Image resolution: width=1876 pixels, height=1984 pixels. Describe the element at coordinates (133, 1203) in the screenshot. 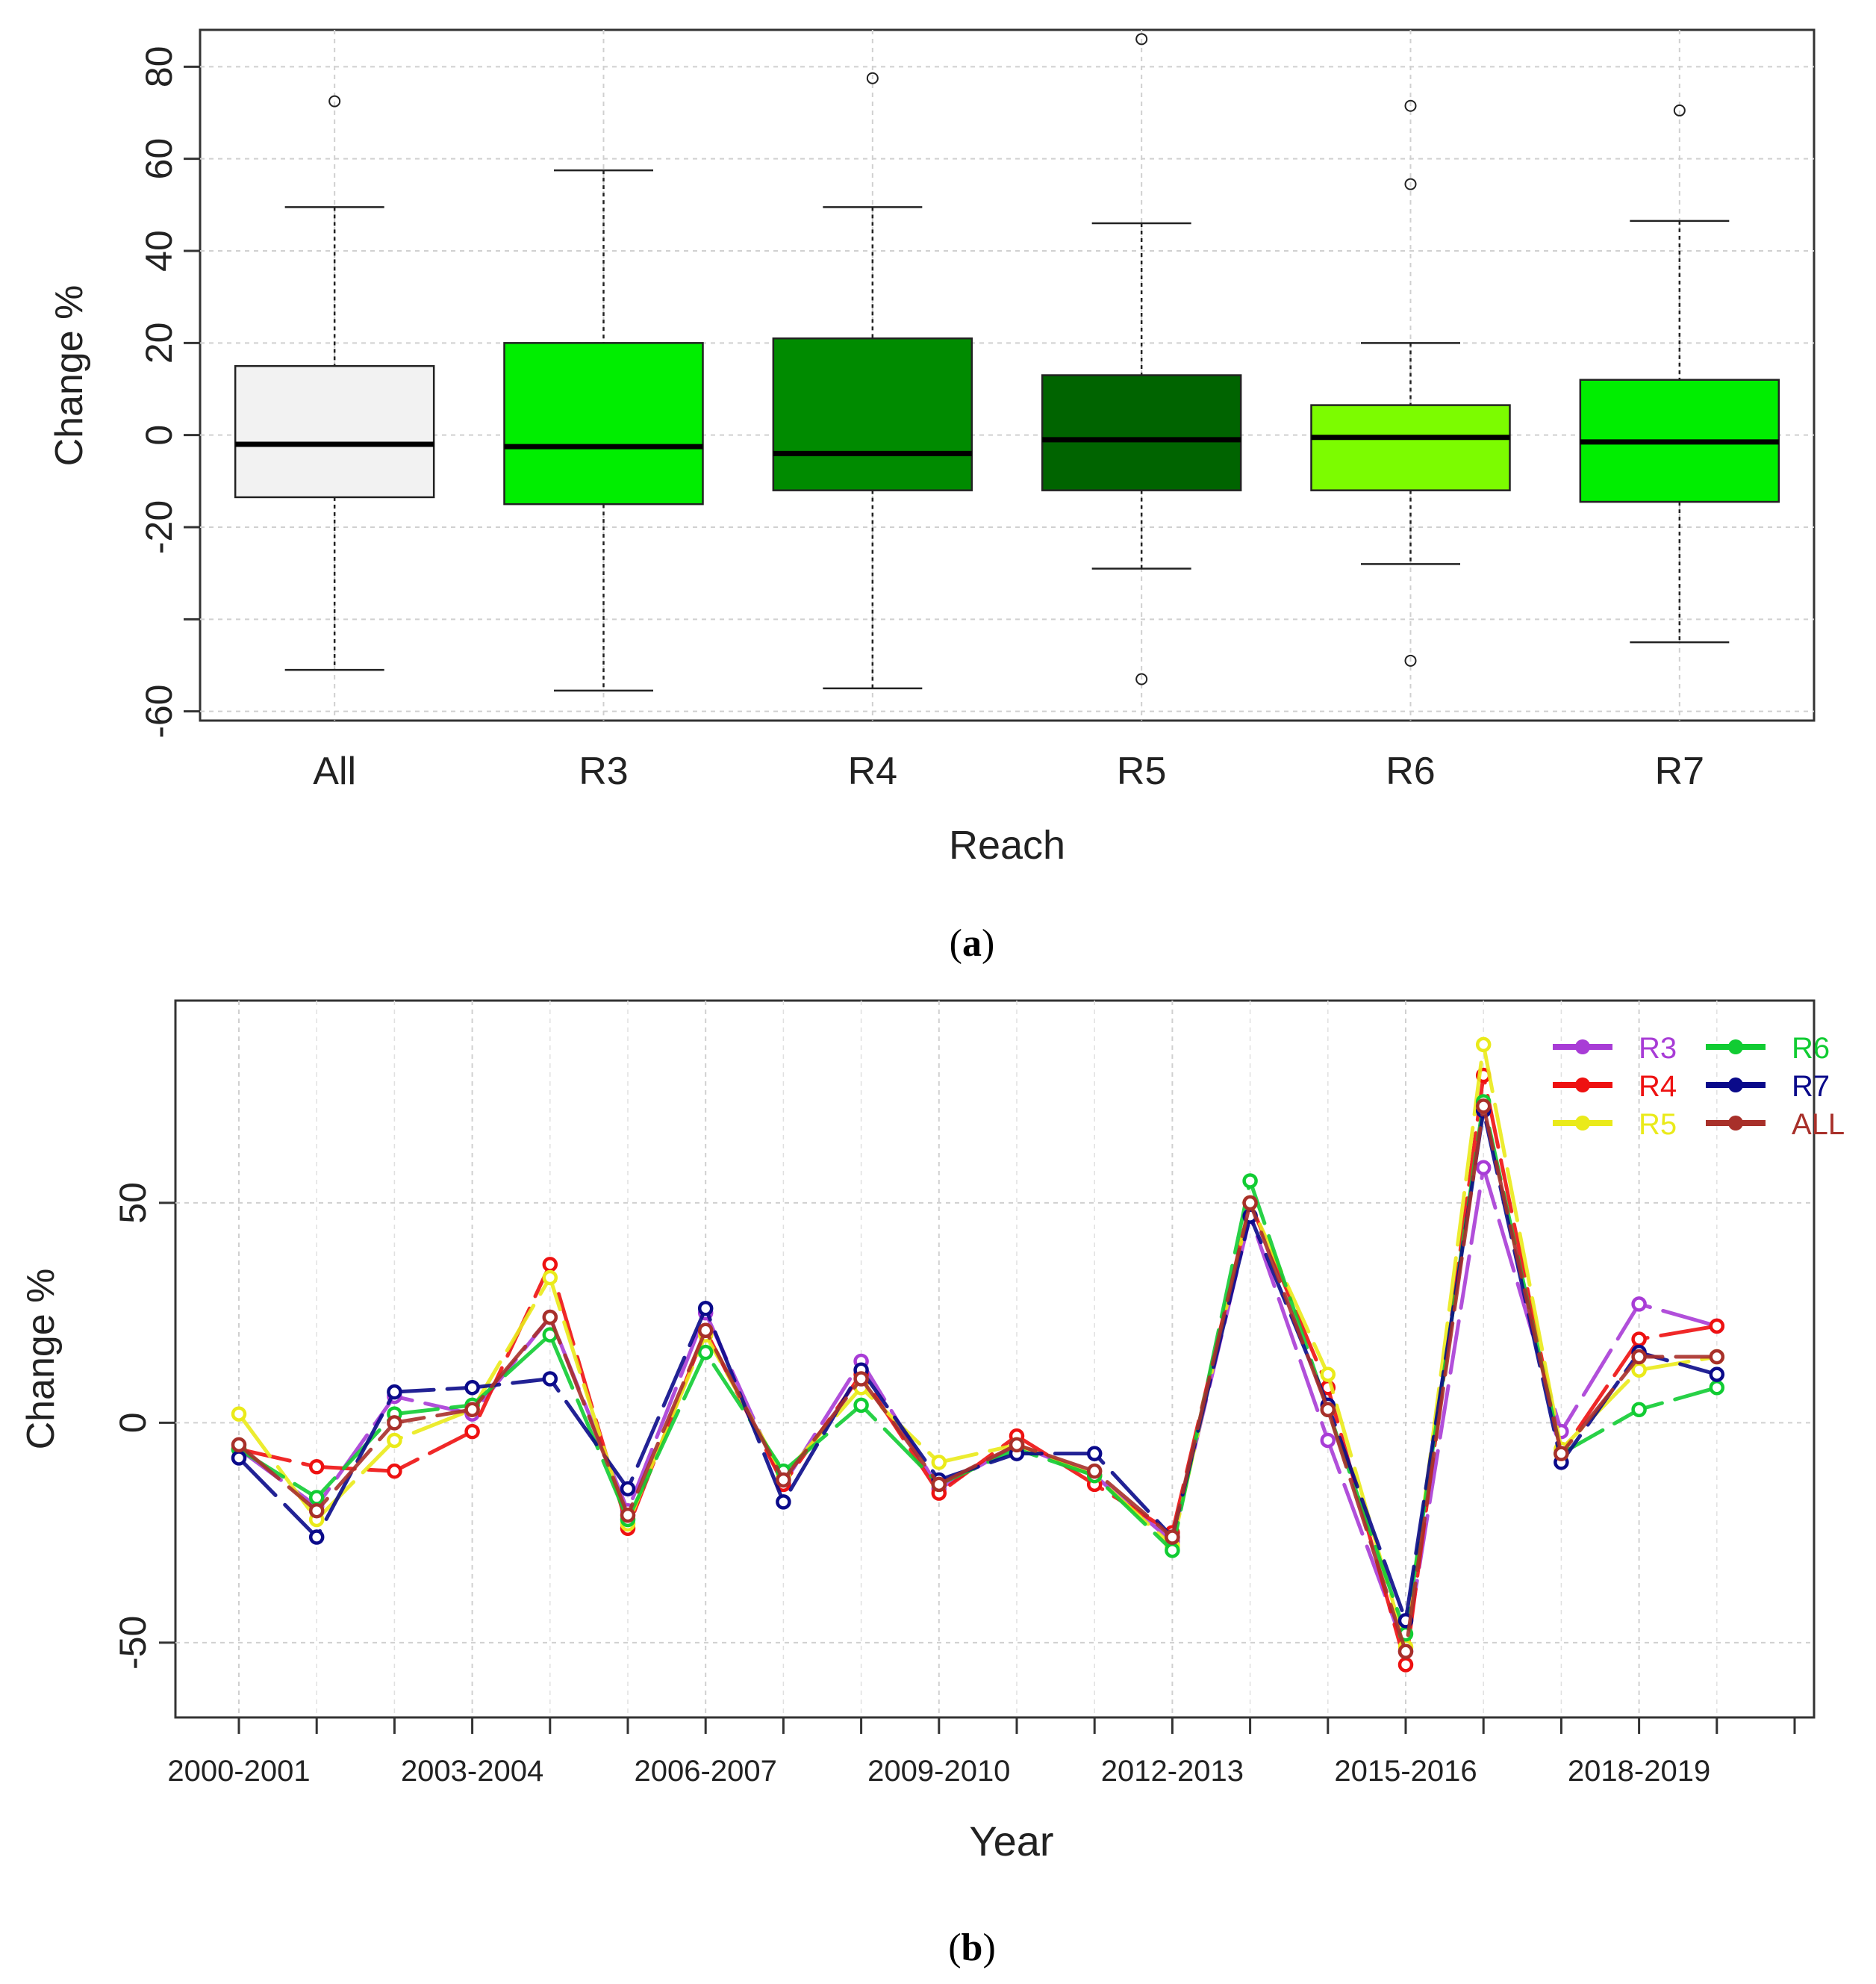

I see `y-tick-label: 50` at that location.